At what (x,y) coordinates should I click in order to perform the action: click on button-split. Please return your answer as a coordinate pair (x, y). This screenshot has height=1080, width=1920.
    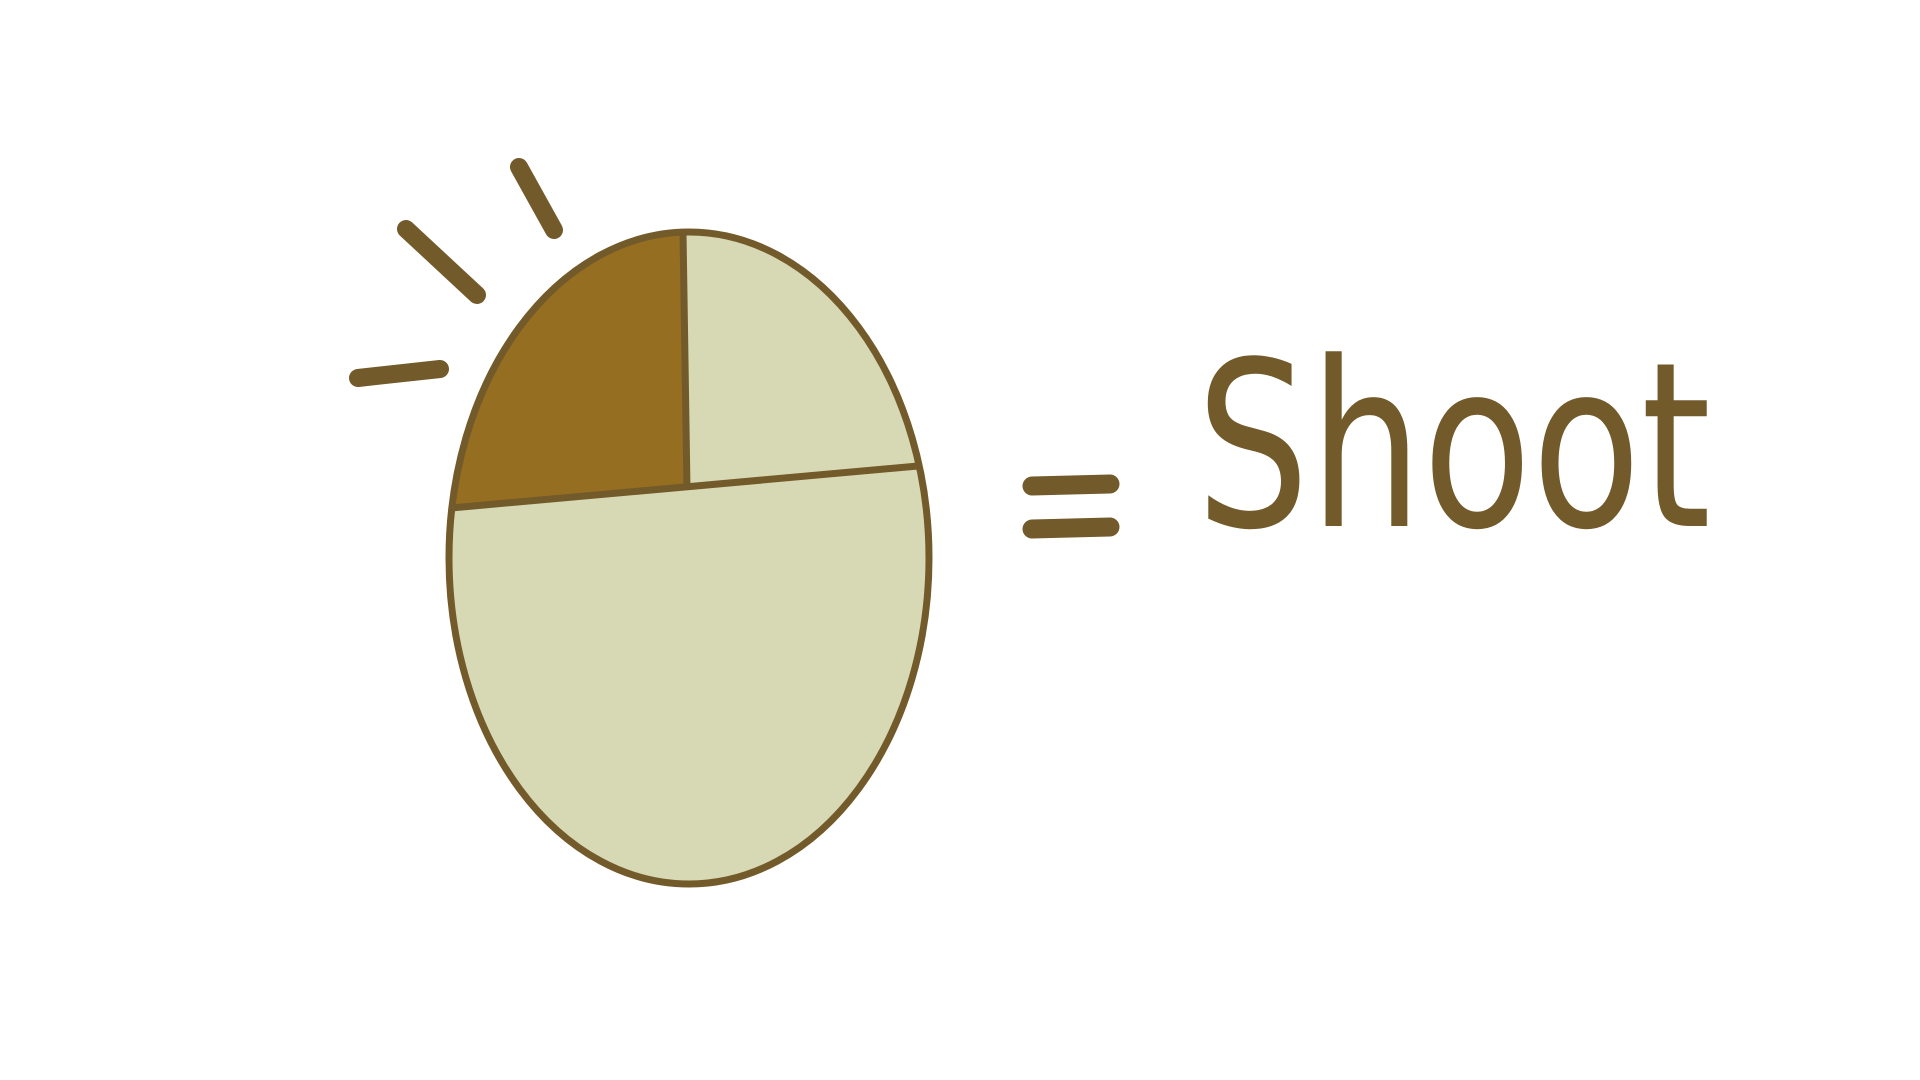
    Looking at the image, I should click on (685, 361).